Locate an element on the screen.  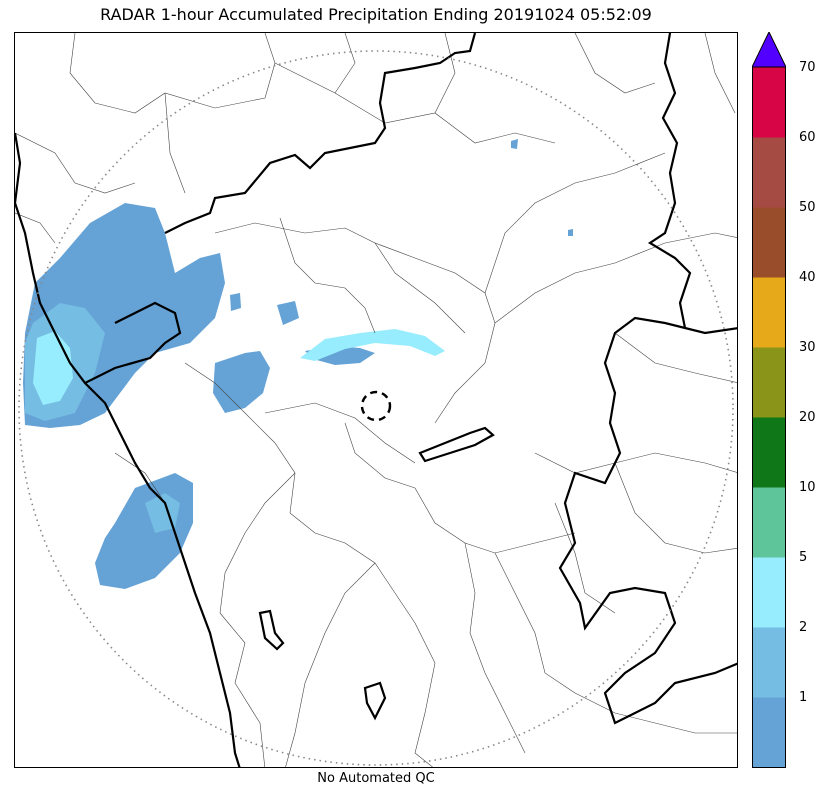
precip-echo-ne-dot is located at coordinates (570, 232).